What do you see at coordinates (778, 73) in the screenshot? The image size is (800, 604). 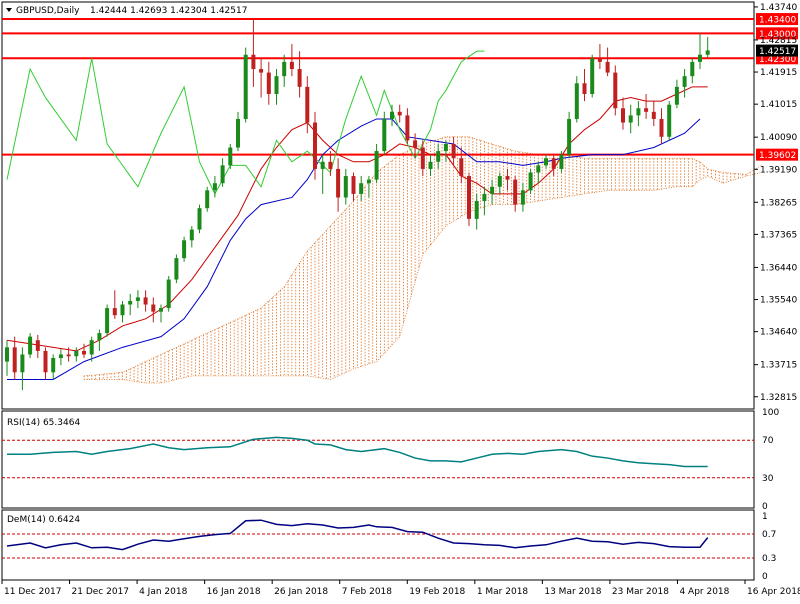 I see `price-tick-label: 1.41915` at bounding box center [778, 73].